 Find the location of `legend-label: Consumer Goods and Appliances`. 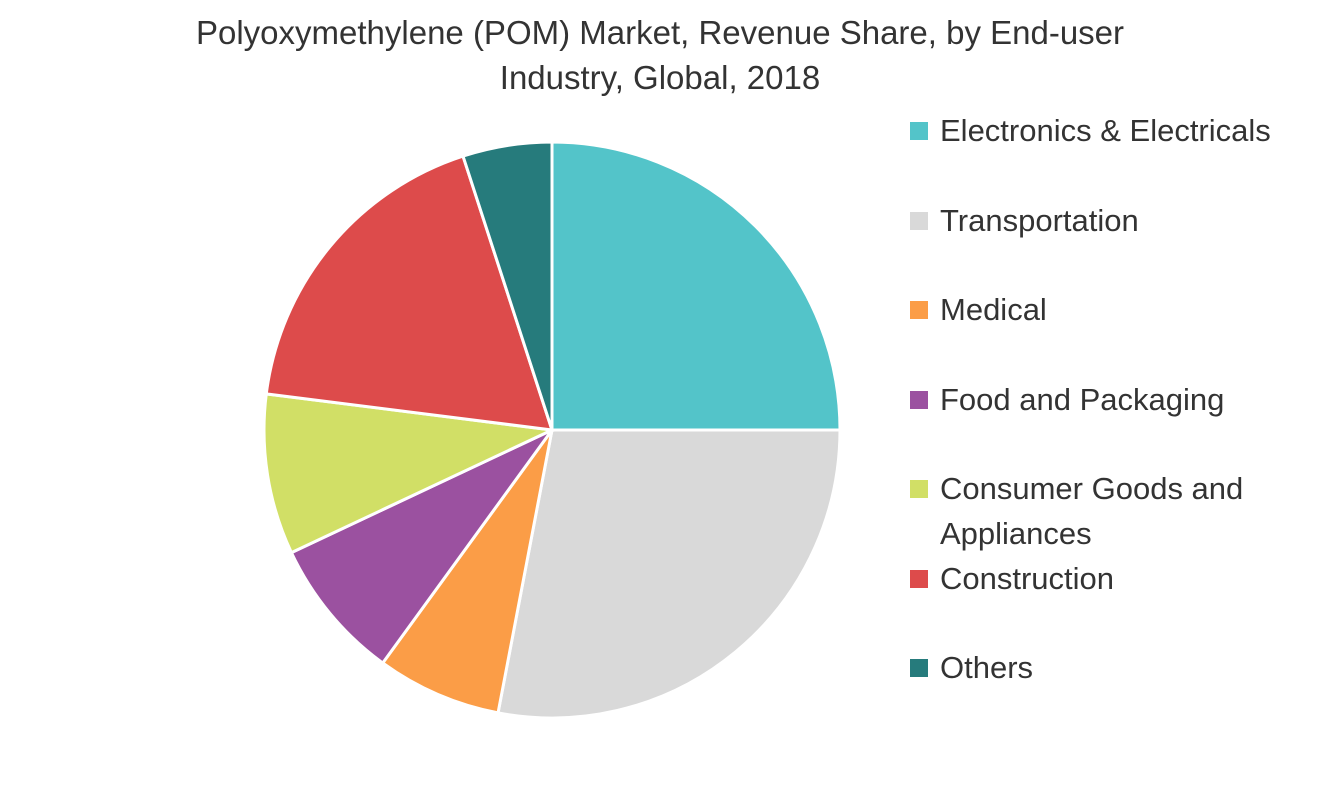

legend-label: Consumer Goods and Appliances is located at coordinates (1092, 511).